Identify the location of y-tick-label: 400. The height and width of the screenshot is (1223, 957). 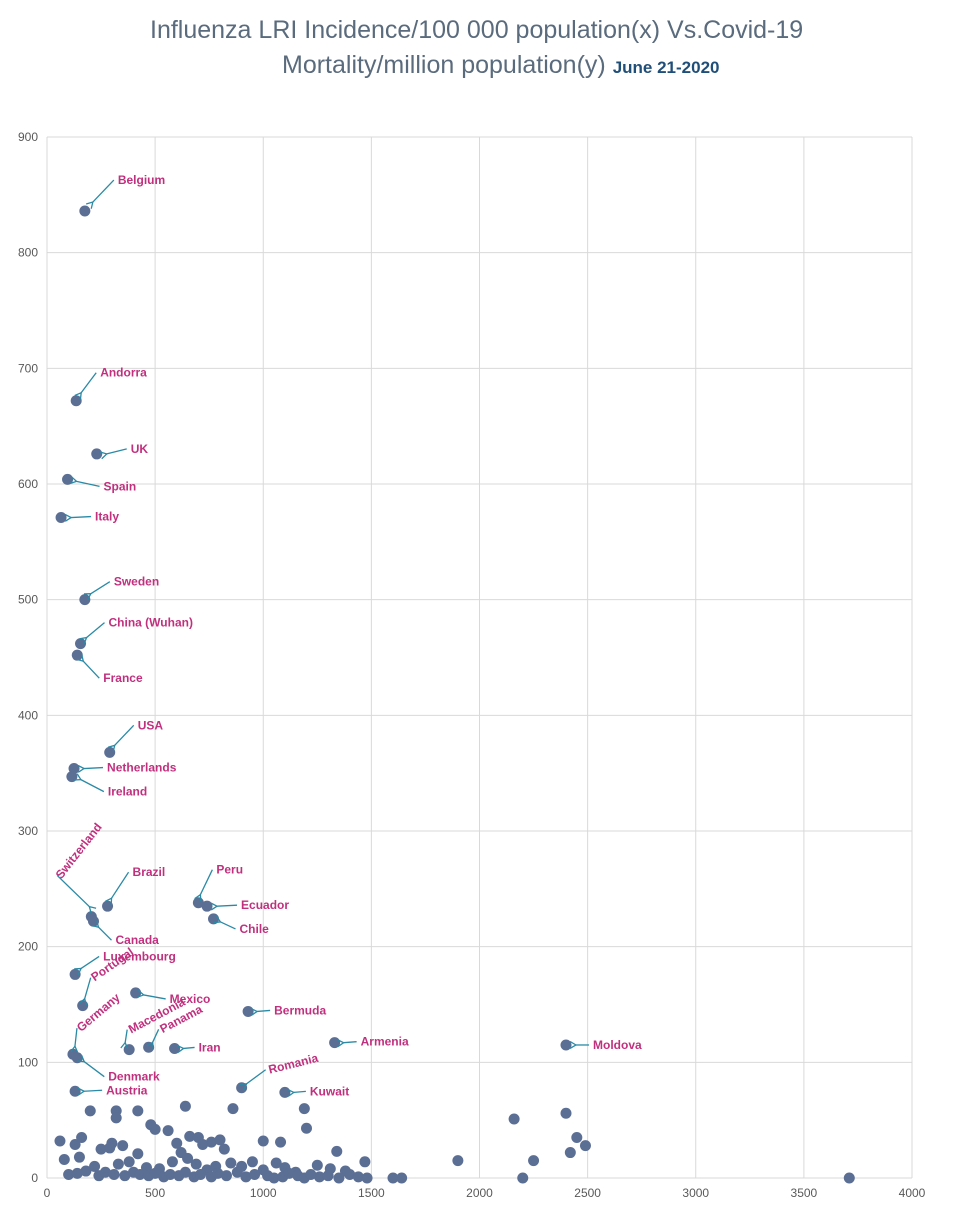
(28, 715).